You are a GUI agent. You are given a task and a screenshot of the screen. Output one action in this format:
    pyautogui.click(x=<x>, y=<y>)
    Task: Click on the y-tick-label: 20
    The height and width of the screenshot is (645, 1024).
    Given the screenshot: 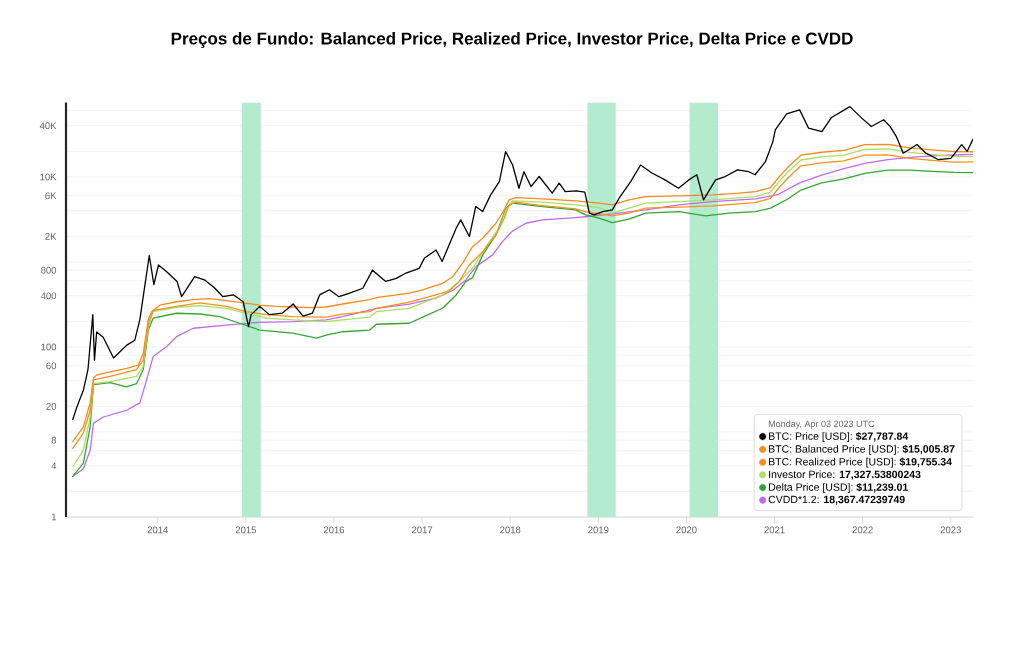 What is the action you would take?
    pyautogui.click(x=51, y=406)
    